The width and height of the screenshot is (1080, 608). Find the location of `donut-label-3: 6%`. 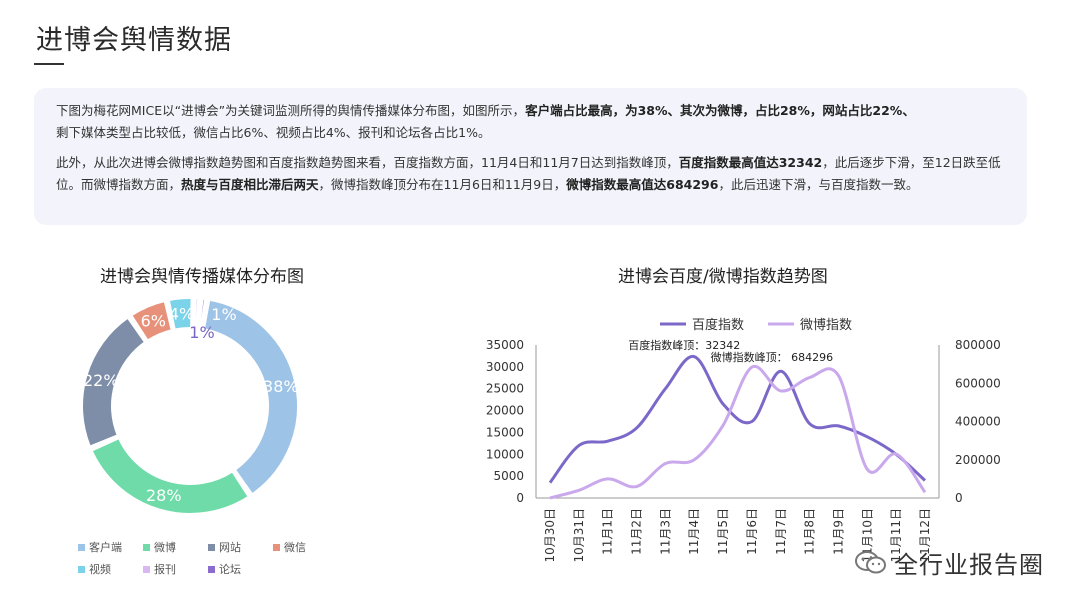

donut-label-3: 6% is located at coordinates (153, 321).